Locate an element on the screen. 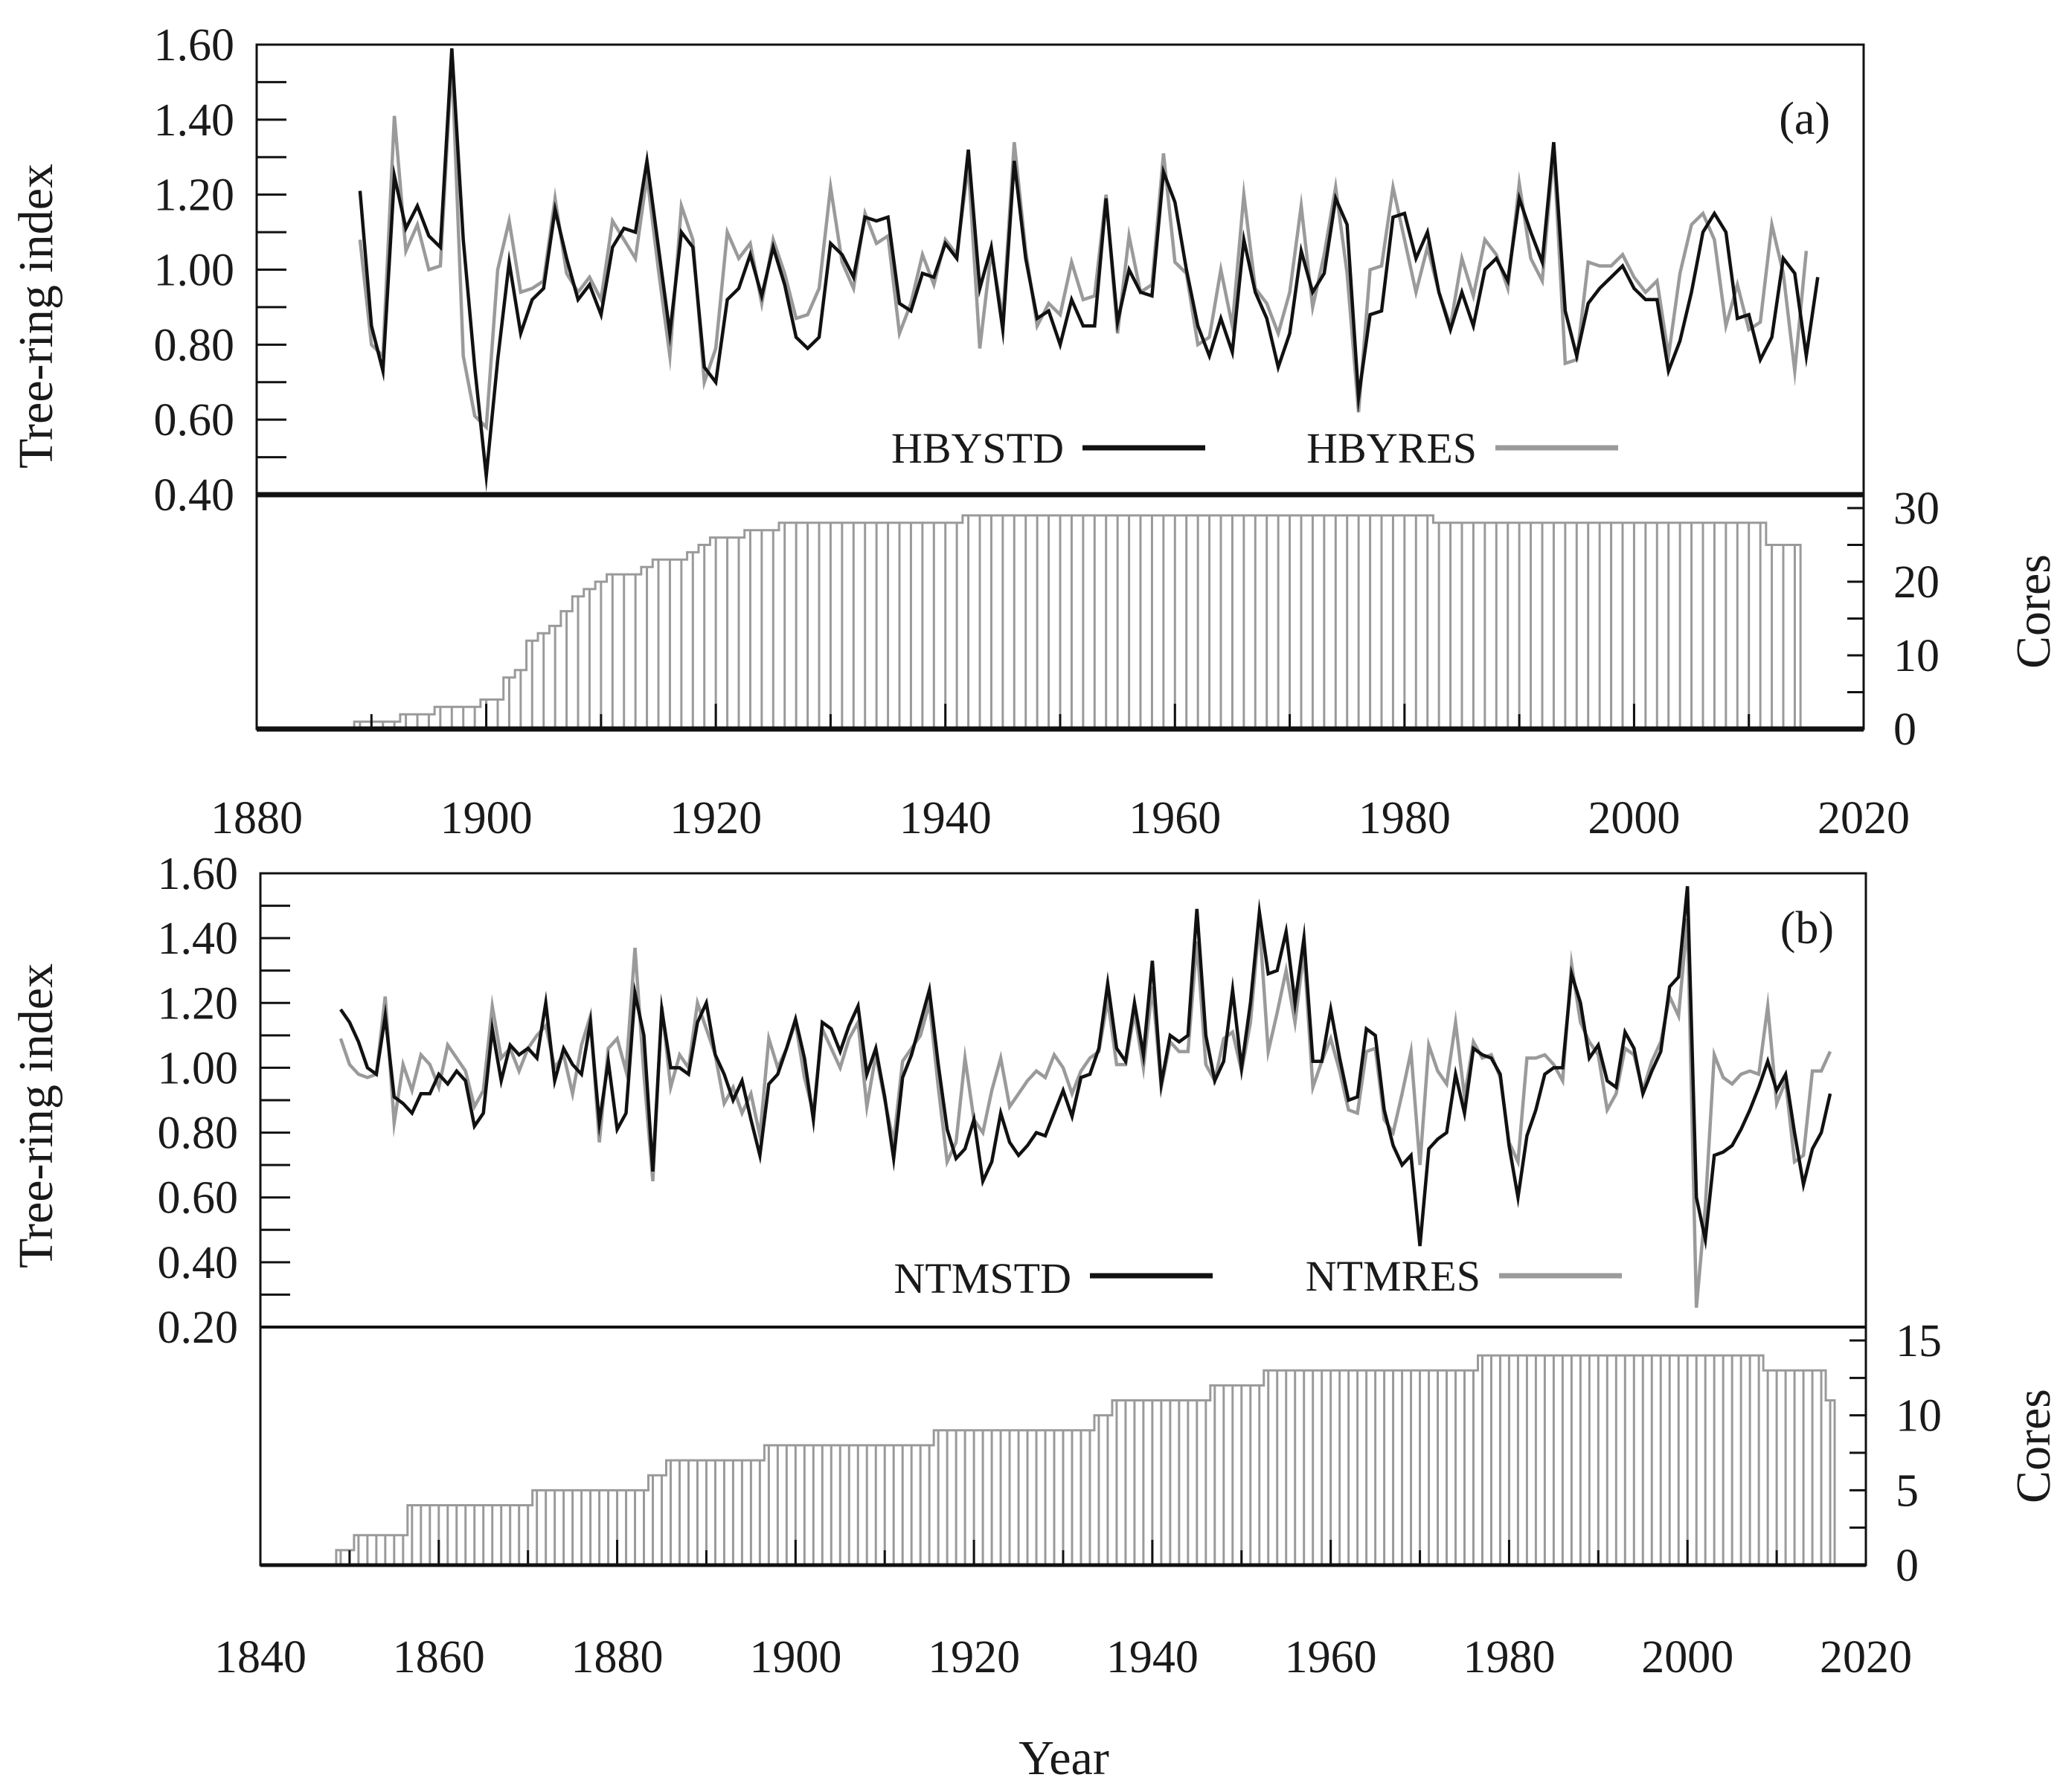 This screenshot has width=2066, height=1792. panel-b-x-ticks: 1840 1860 1880 1900 1920 1940 1960 1980 2000 2020 is located at coordinates (1063, 1612).